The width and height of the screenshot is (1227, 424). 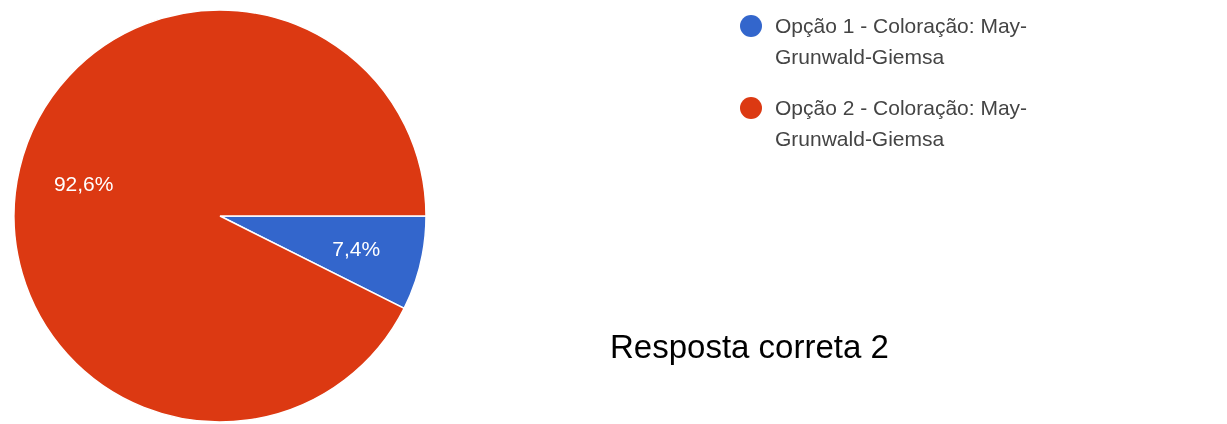 I want to click on legend-label: Opção 1 - Coloração: May-Grunwald-Giemsa, so click(x=901, y=41).